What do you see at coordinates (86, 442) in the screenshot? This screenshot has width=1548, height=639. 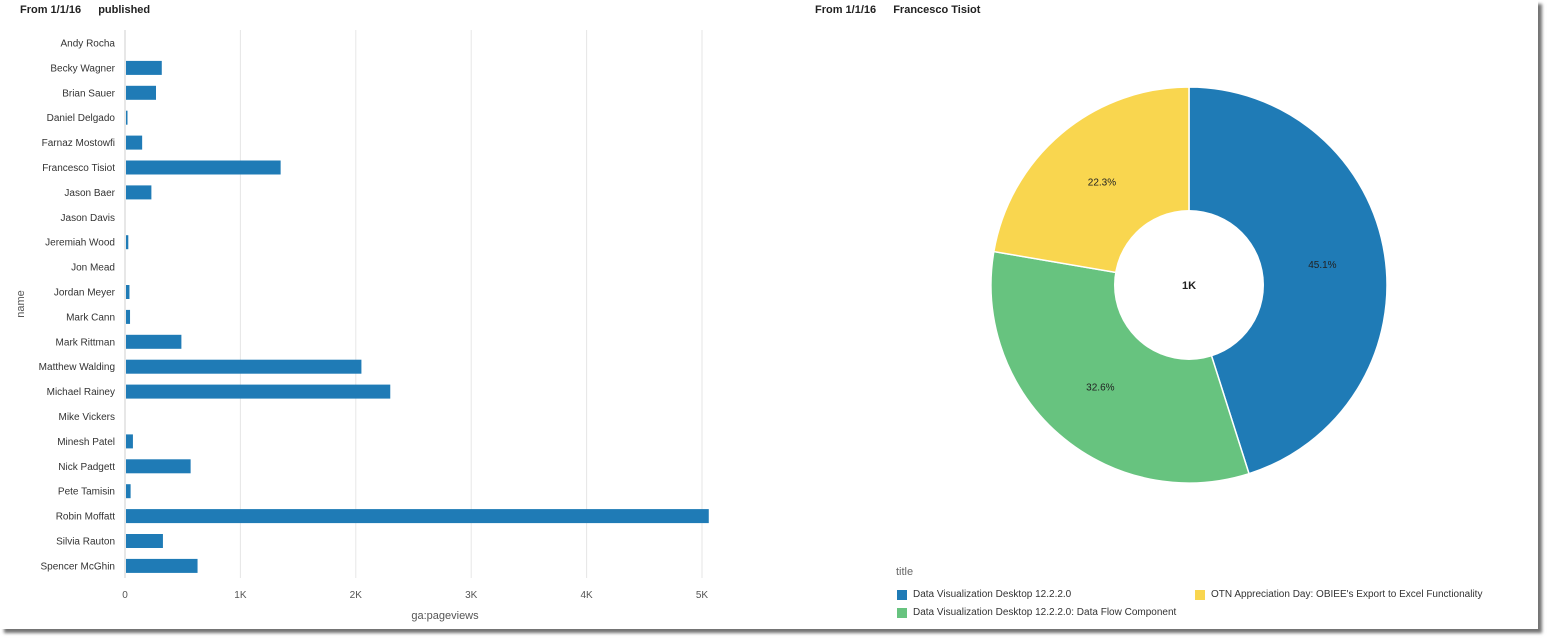 I see `y-category-label: Minesh Patel` at bounding box center [86, 442].